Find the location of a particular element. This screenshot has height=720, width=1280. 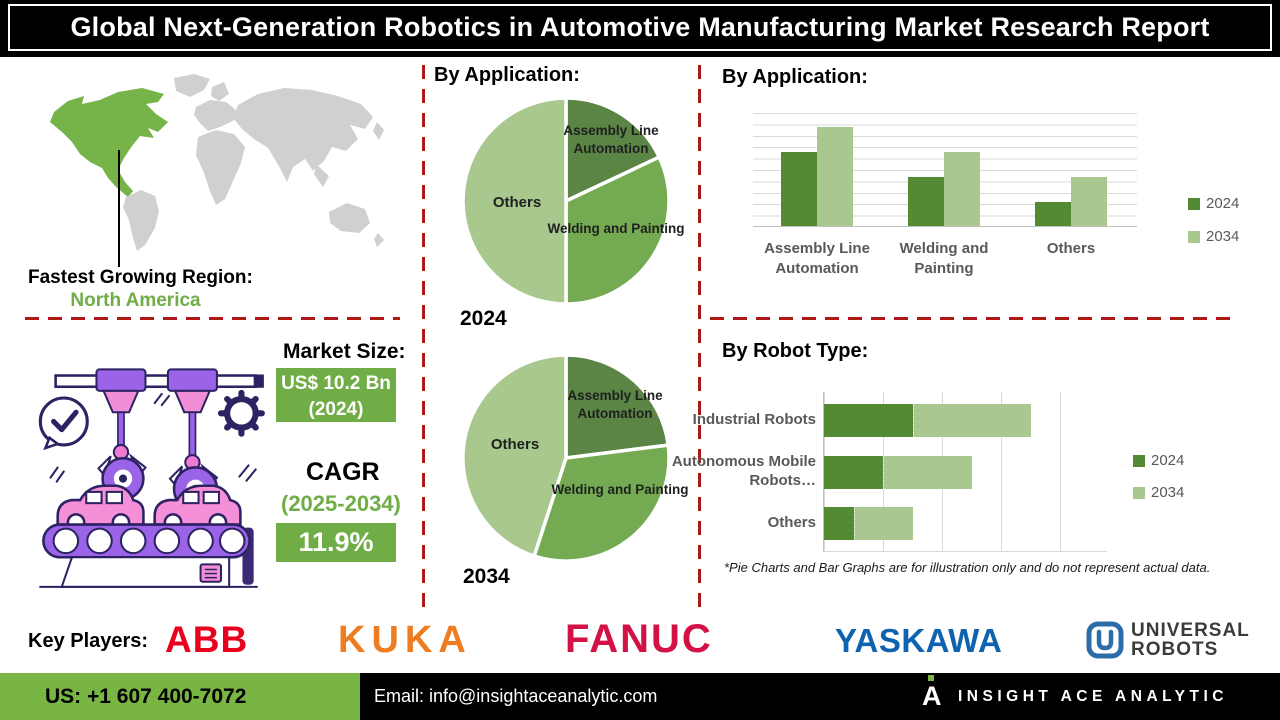

hbar-Autonomous Mobile Robots…-2024 is located at coordinates (854, 472).